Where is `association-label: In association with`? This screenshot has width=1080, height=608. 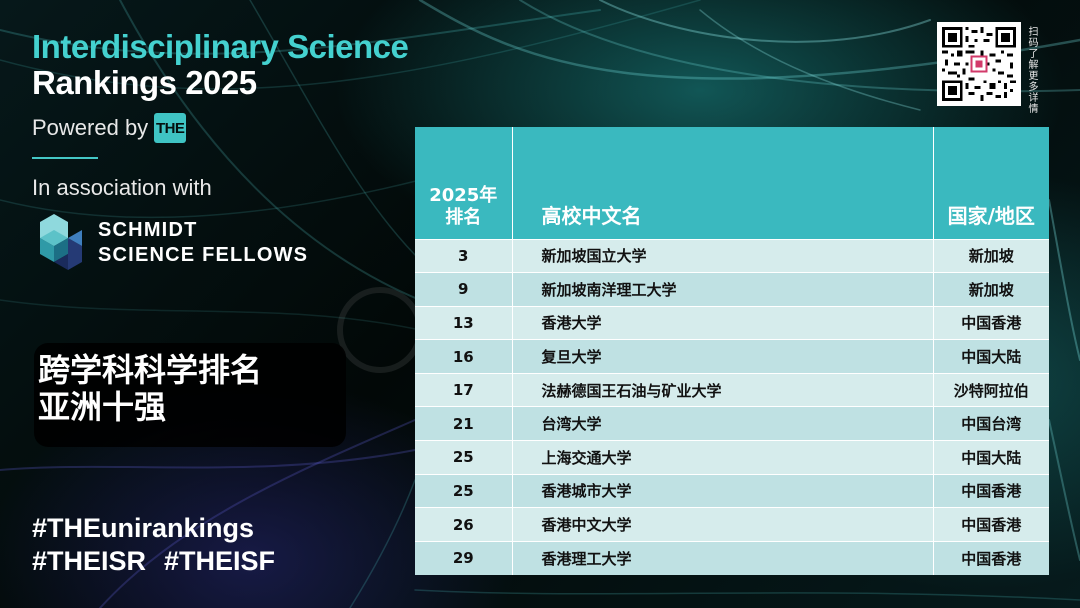 association-label: In association with is located at coordinates (122, 187).